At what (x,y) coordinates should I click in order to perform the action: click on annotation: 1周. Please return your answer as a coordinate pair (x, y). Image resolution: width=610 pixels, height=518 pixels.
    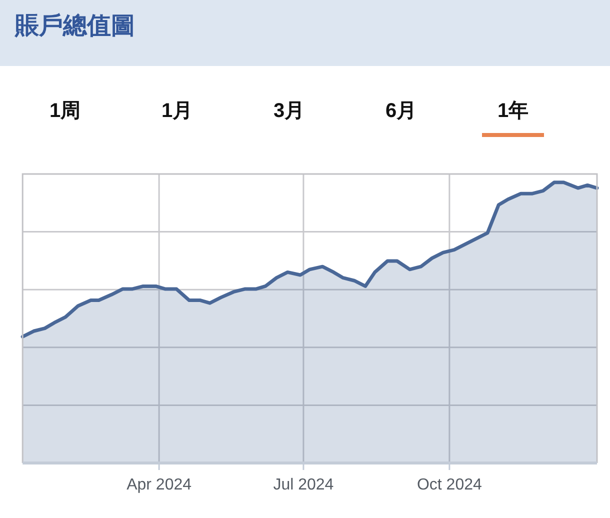
    Looking at the image, I should click on (65, 111).